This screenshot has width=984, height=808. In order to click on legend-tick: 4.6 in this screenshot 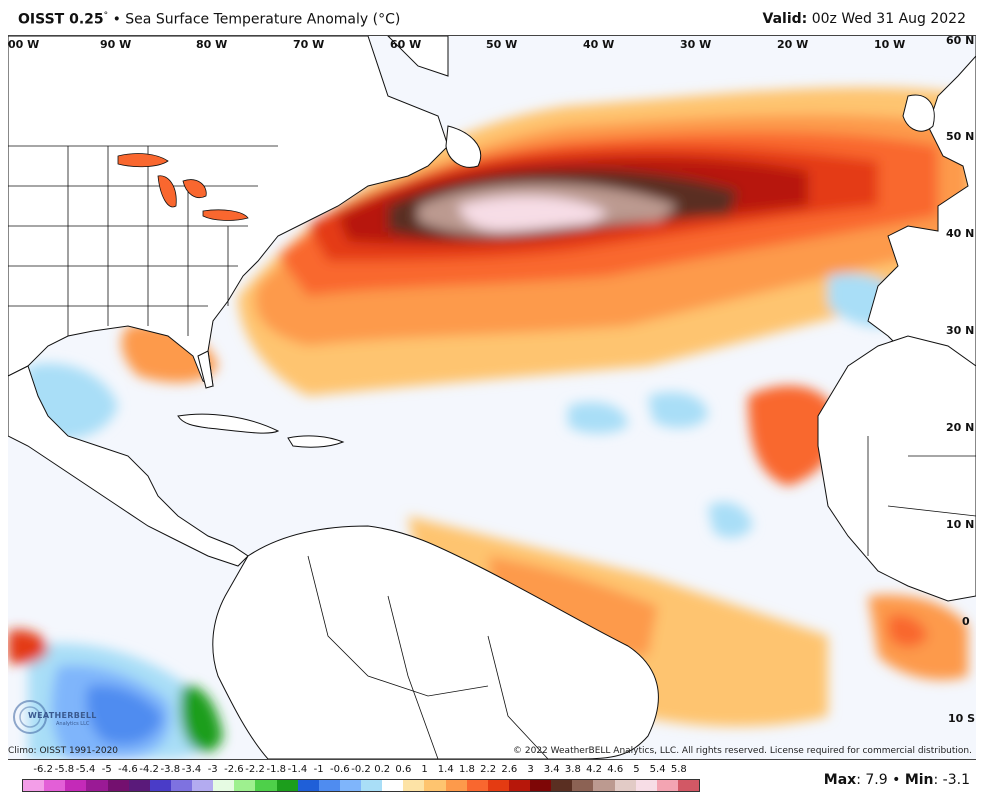, I will do `click(615, 769)`.